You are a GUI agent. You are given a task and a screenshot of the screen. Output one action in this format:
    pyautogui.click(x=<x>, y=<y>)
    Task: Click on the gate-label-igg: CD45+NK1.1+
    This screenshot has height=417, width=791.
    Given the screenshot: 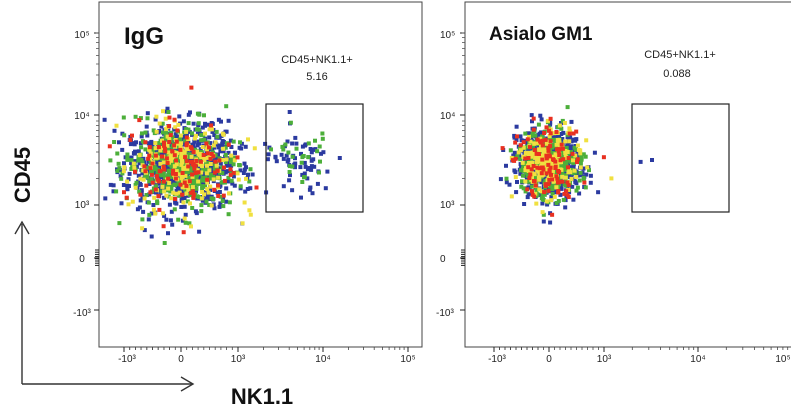 What is the action you would take?
    pyautogui.click(x=317, y=60)
    